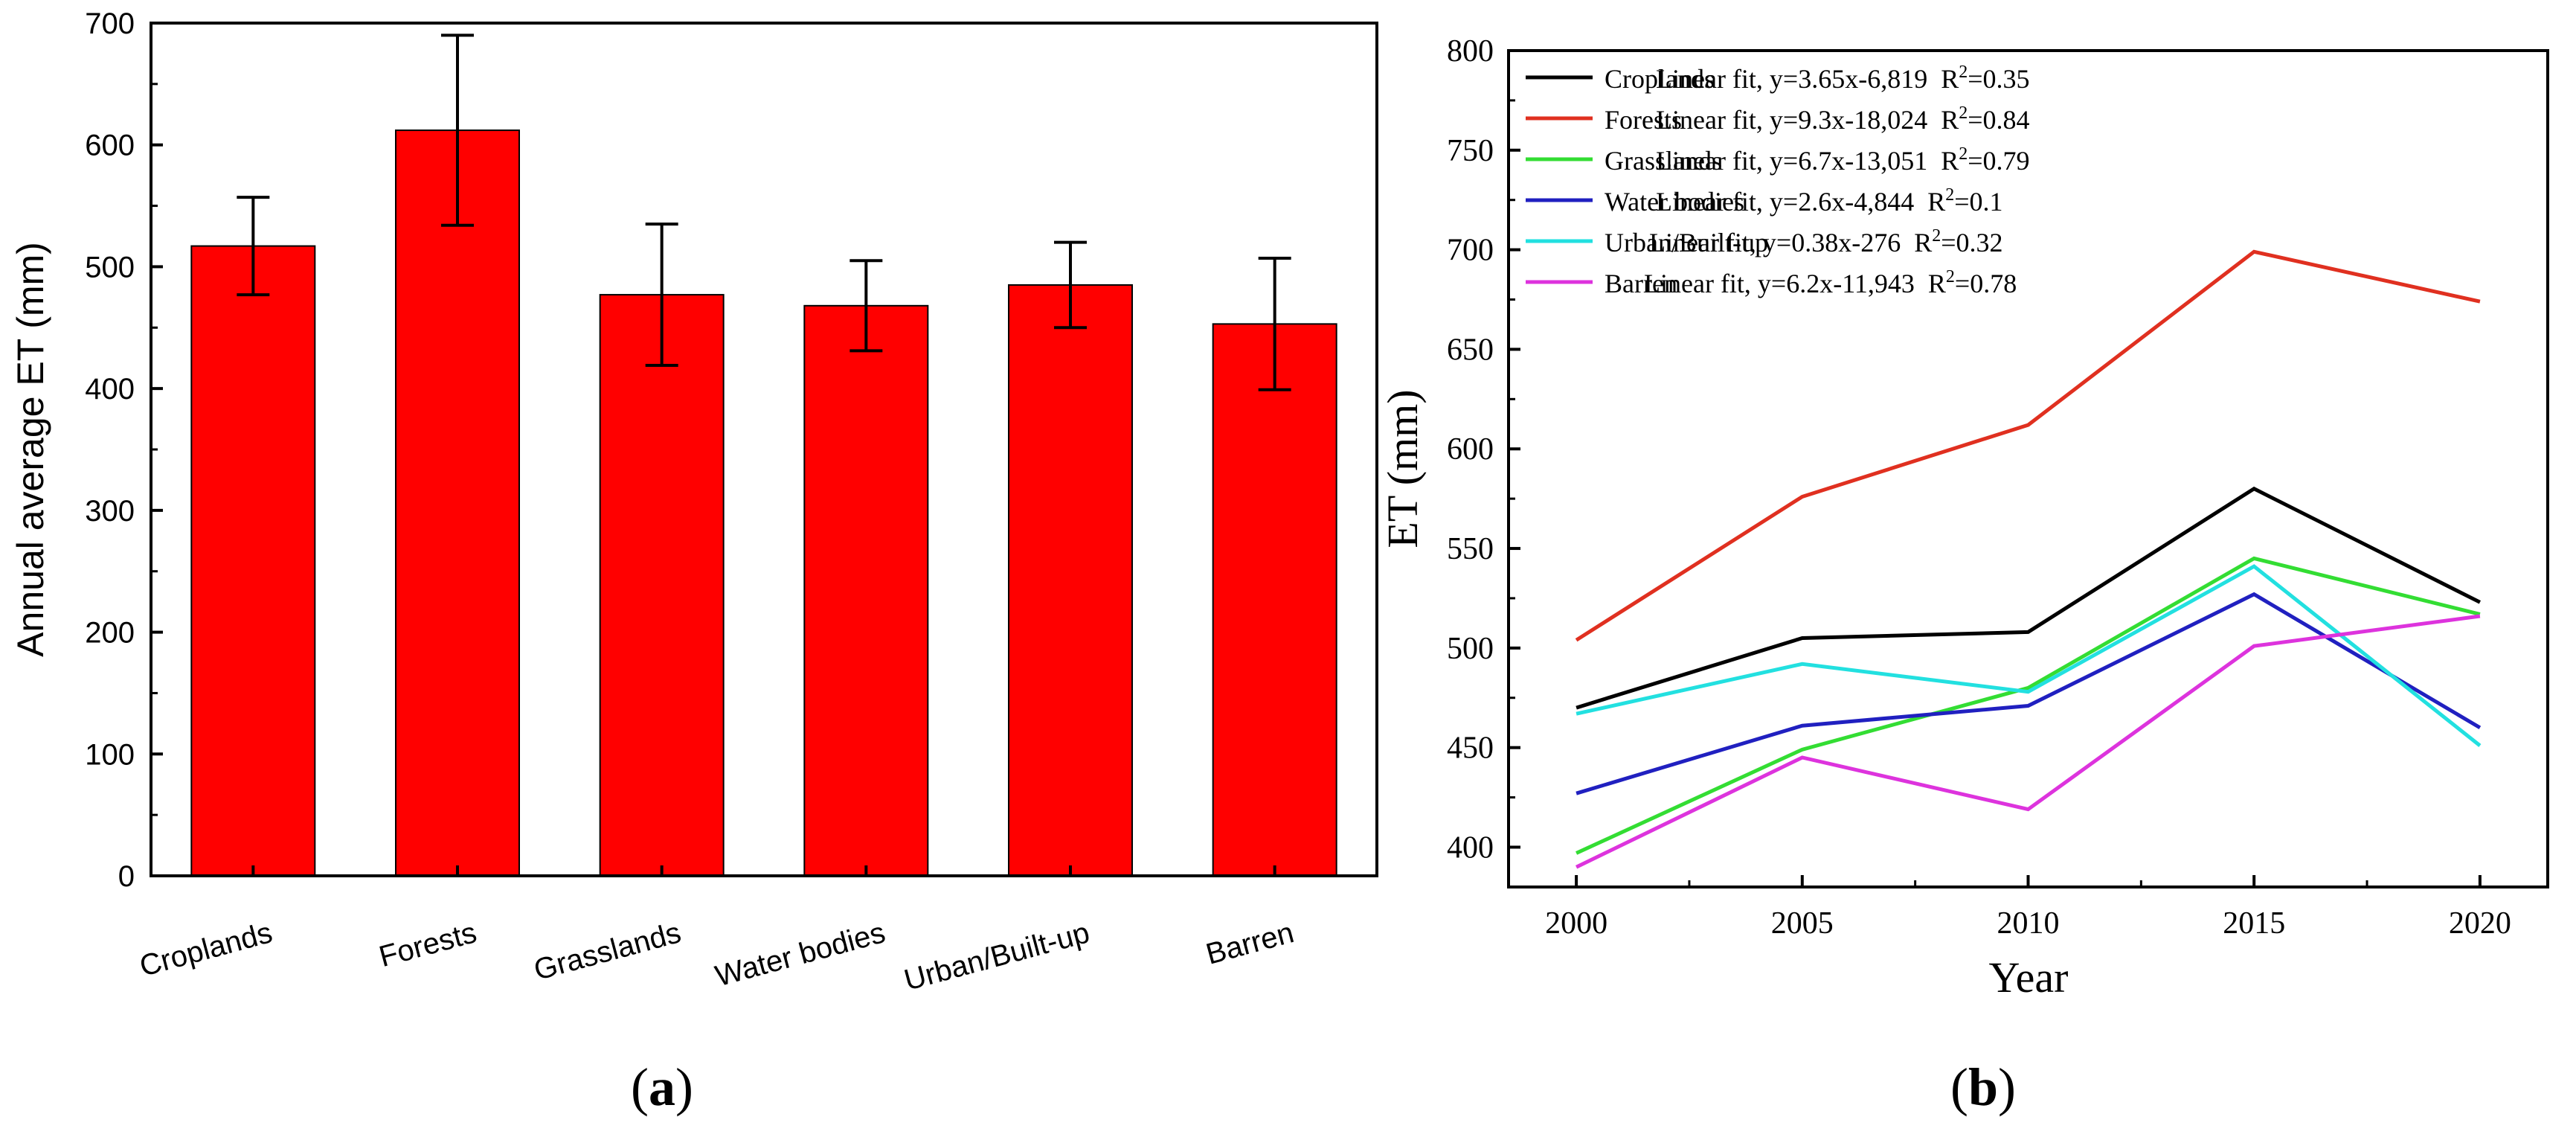  What do you see at coordinates (1470, 51) in the screenshot?
I see `y-tick-label: 800` at bounding box center [1470, 51].